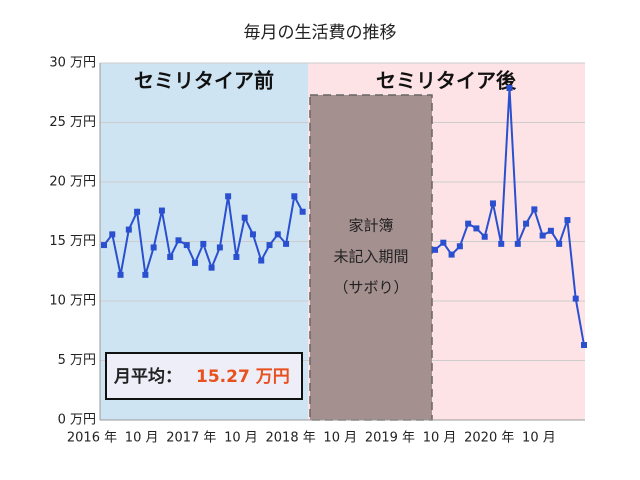 The image size is (640, 480). Describe the element at coordinates (320, 33) in the screenshot. I see `chart-title: 毎月の生活費の推移` at that location.